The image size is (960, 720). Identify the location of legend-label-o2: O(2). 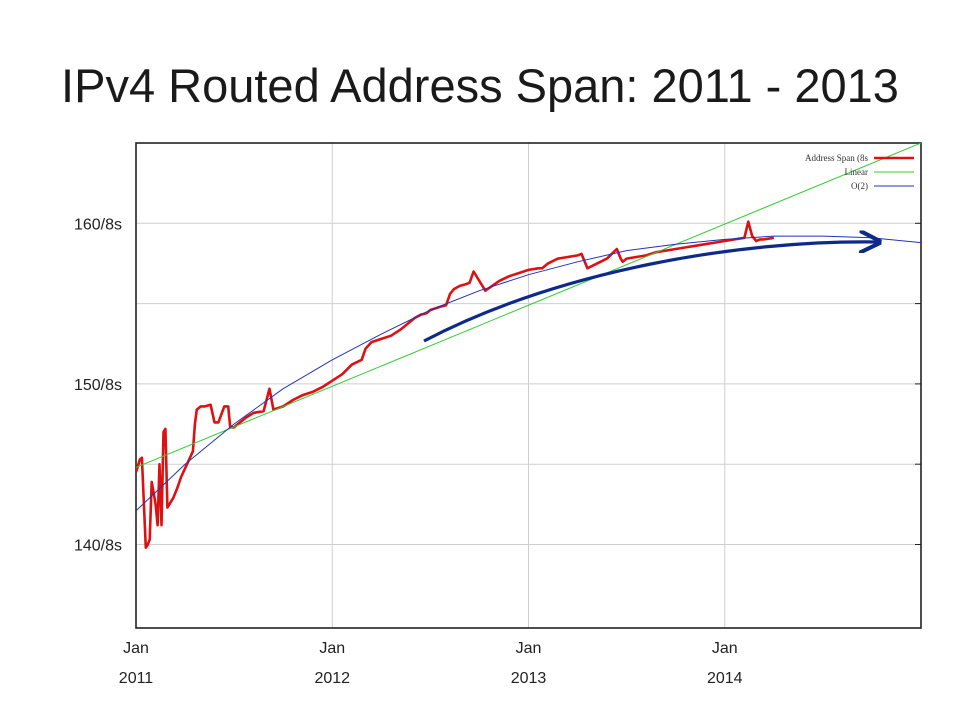
(859, 186).